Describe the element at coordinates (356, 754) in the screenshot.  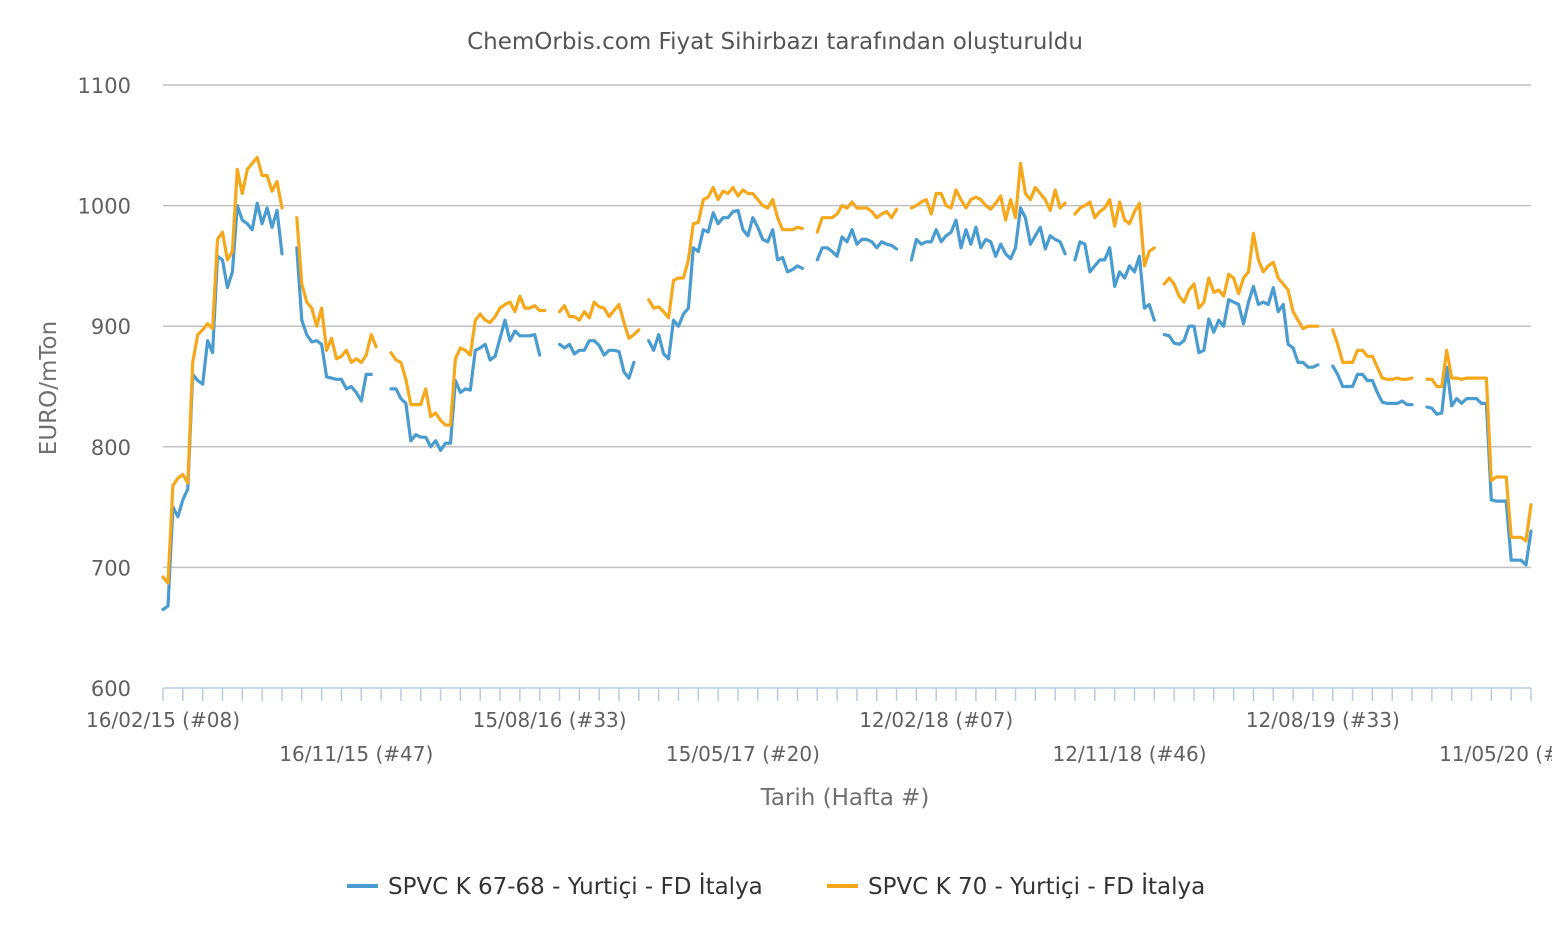
I see `x-tick-label: 16/11/15 (#47)` at that location.